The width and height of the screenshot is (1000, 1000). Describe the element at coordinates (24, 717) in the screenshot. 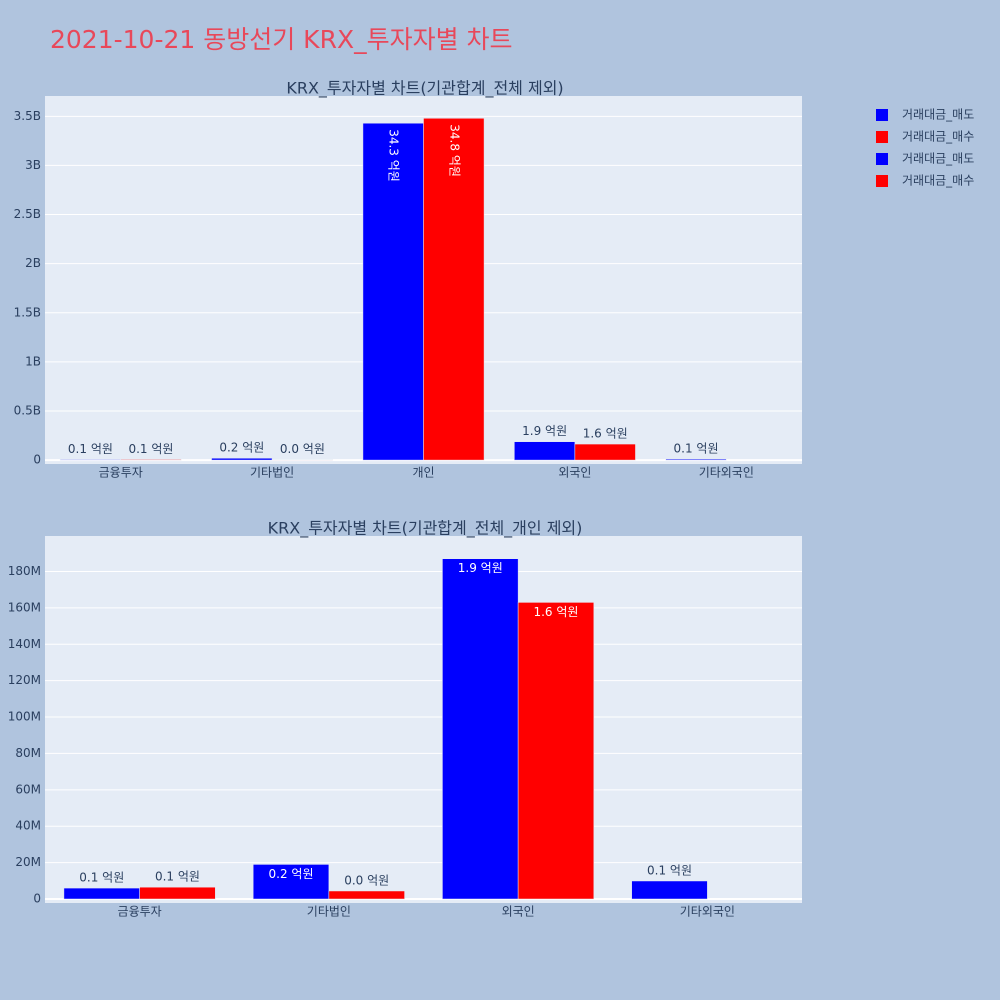

I see `y-tick-label: 100M` at that location.